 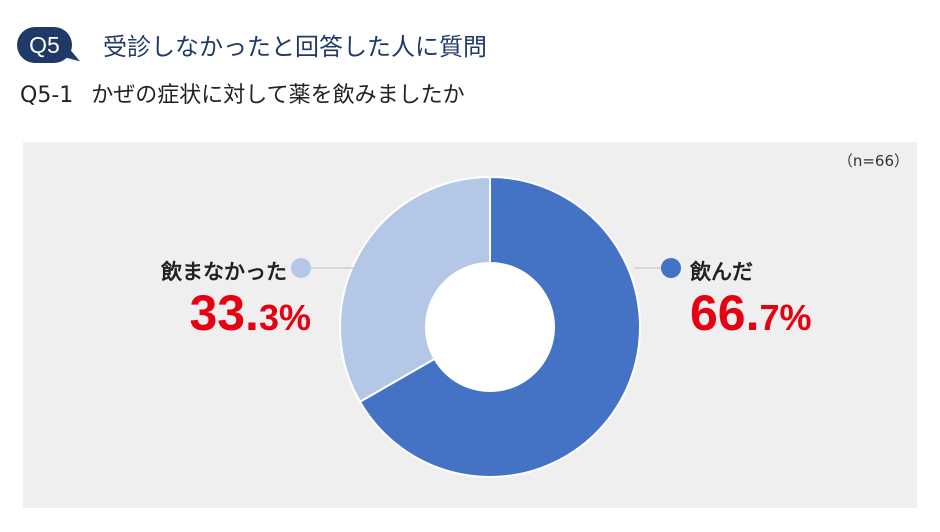 What do you see at coordinates (224, 272) in the screenshot?
I see `label-did-not-drink: 飲まなかった` at bounding box center [224, 272].